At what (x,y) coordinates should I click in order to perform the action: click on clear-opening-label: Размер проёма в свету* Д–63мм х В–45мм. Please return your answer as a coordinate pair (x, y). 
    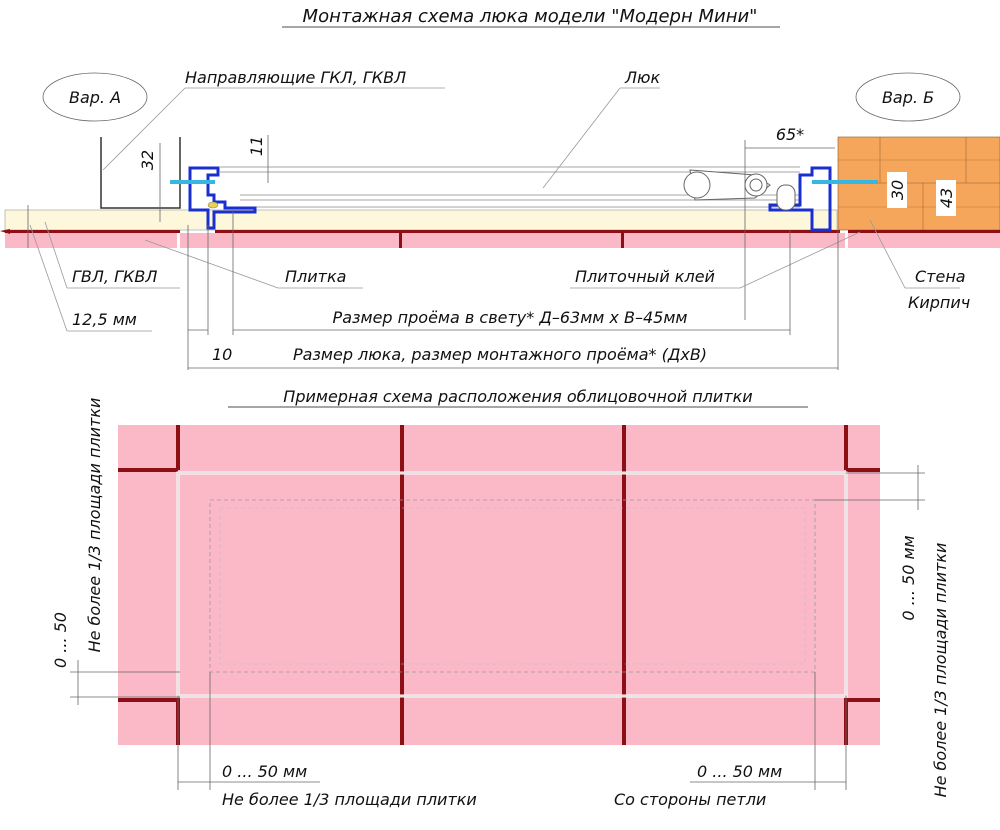
    Looking at the image, I should click on (510, 317).